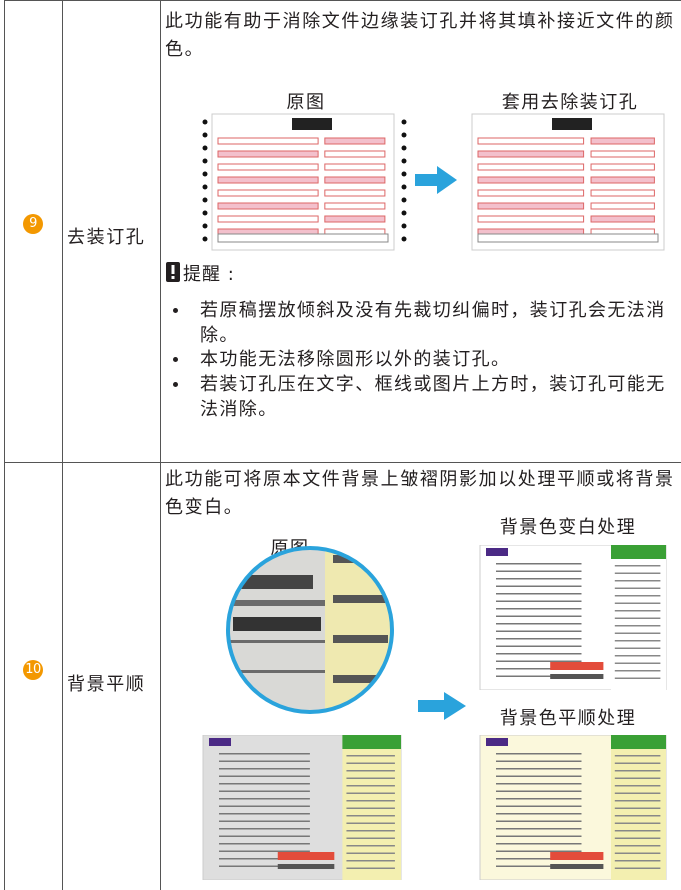 Image resolution: width=681 pixels, height=890 pixels. Describe the element at coordinates (209, 274) in the screenshot. I see `note-title: 提醒 :` at that location.